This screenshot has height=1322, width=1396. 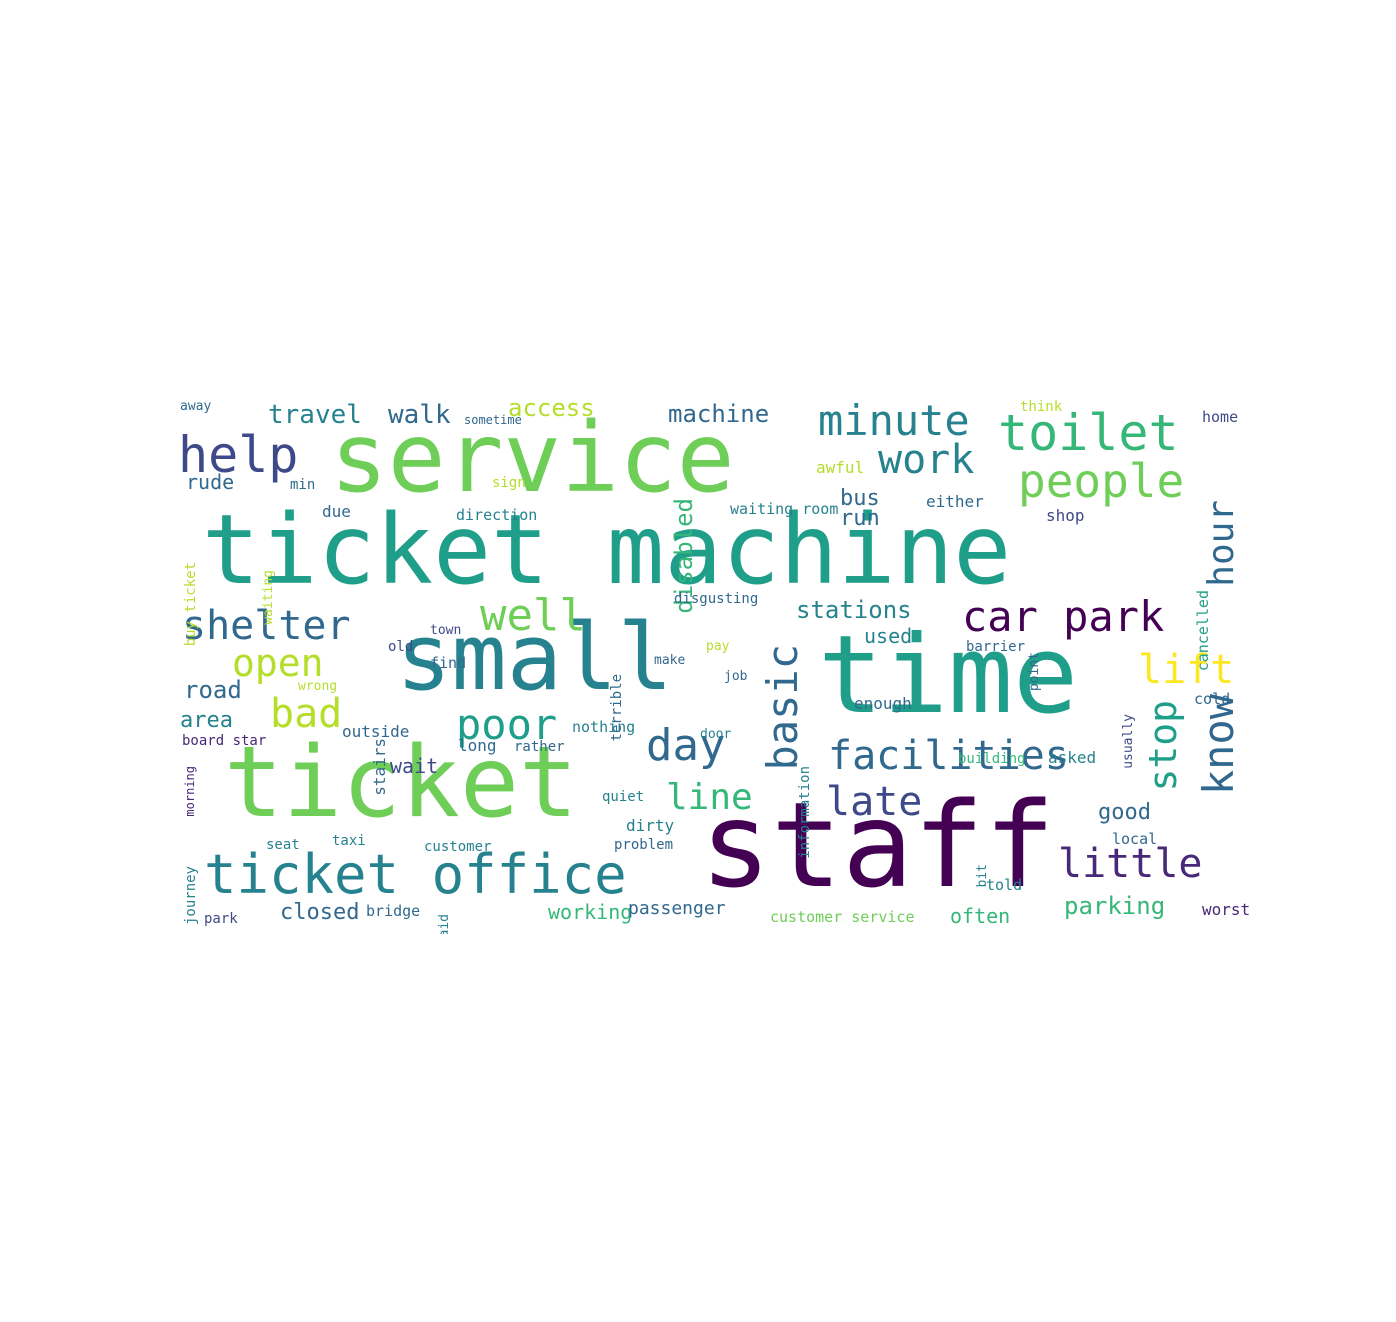 What do you see at coordinates (709, 797) in the screenshot?
I see `word: line` at bounding box center [709, 797].